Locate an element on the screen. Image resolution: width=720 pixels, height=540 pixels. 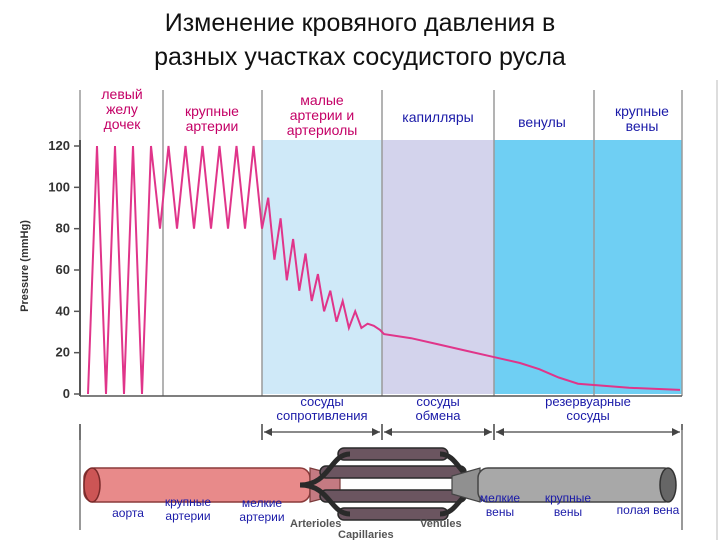
section-label-3: капилляры is located at coordinates (437, 117).